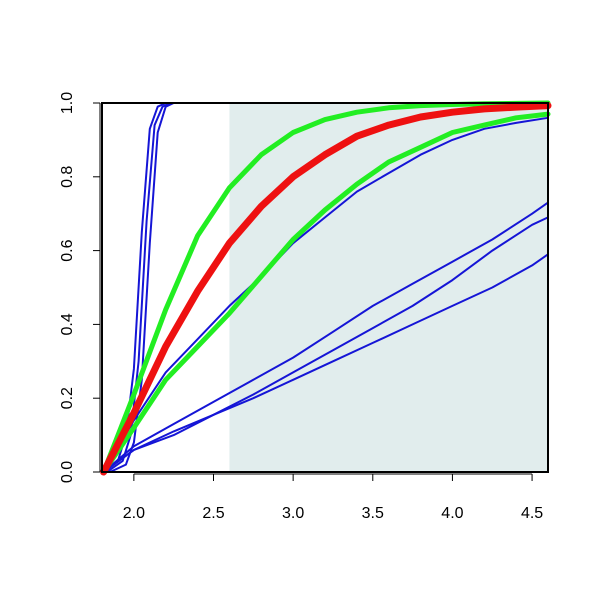 Image resolution: width=600 pixels, height=600 pixels. Describe the element at coordinates (67, 103) in the screenshot. I see `y-tick-label: 1.0` at that location.